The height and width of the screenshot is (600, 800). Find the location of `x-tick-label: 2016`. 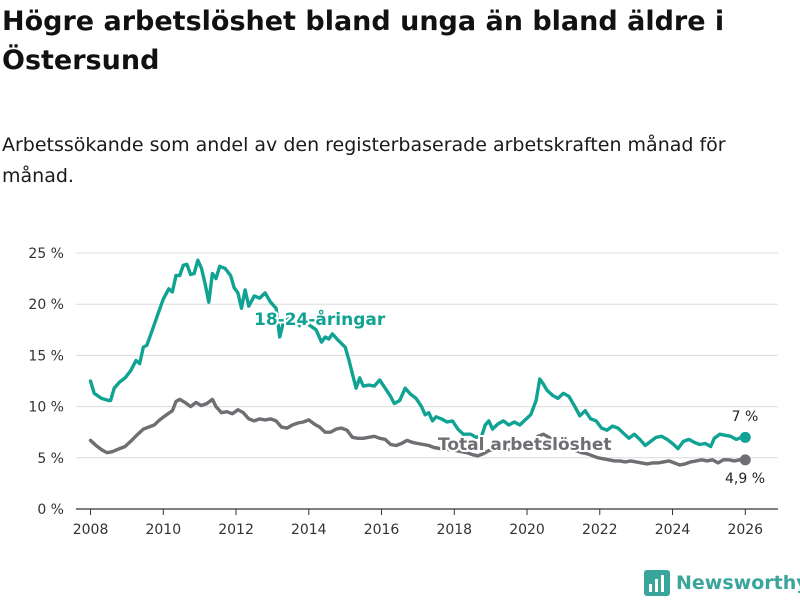

x-tick-label: 2016 is located at coordinates (382, 530).